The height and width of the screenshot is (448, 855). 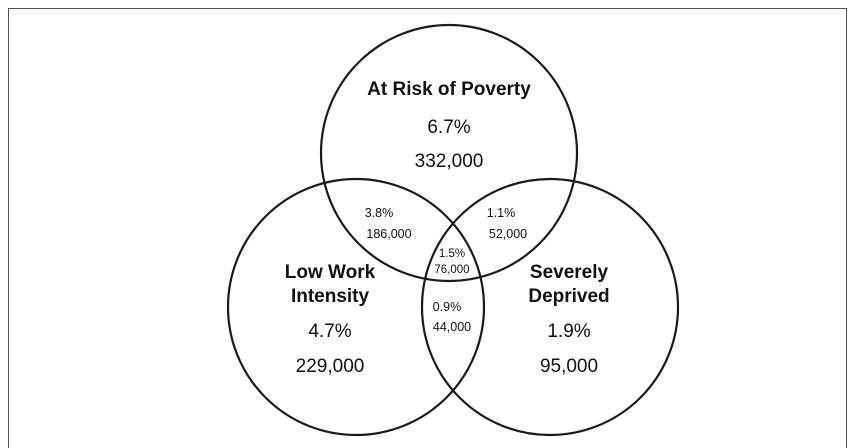 I want to click on overlap-poverty-work-count: 186,000, so click(x=388, y=234).